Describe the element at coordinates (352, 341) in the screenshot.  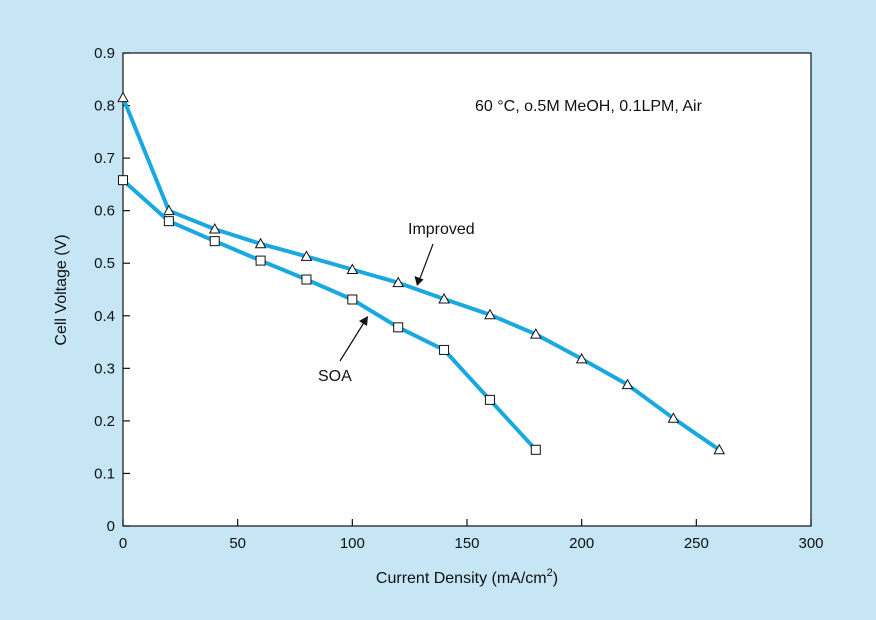
I see `callout-arrow-soa` at that location.